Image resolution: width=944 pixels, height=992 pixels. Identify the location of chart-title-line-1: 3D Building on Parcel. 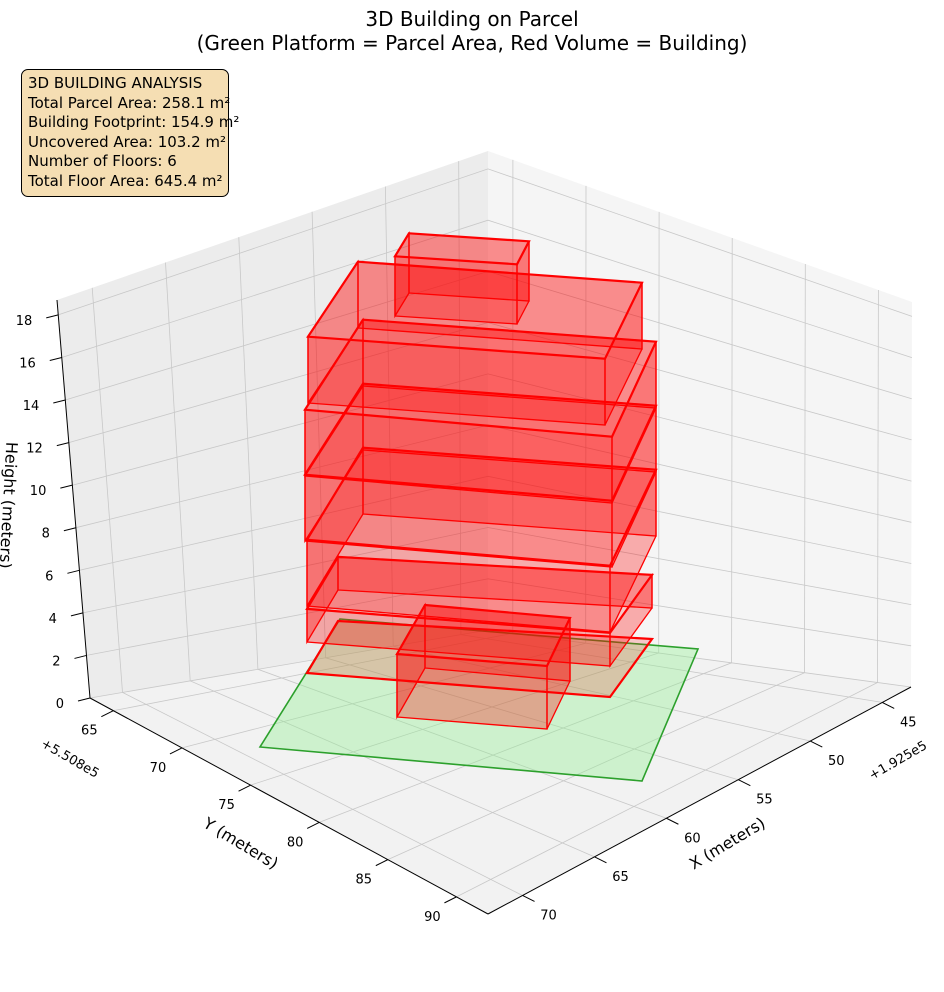
(471, 19).